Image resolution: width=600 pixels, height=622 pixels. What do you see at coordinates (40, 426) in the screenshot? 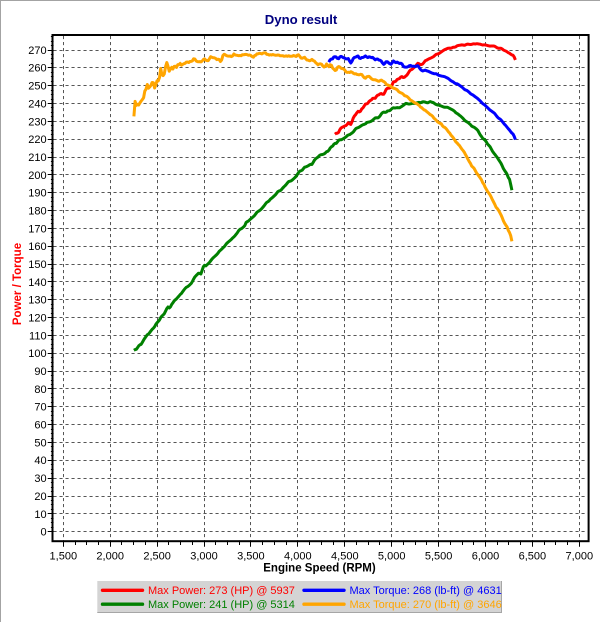
I see `svg-text: 60` at bounding box center [40, 426].